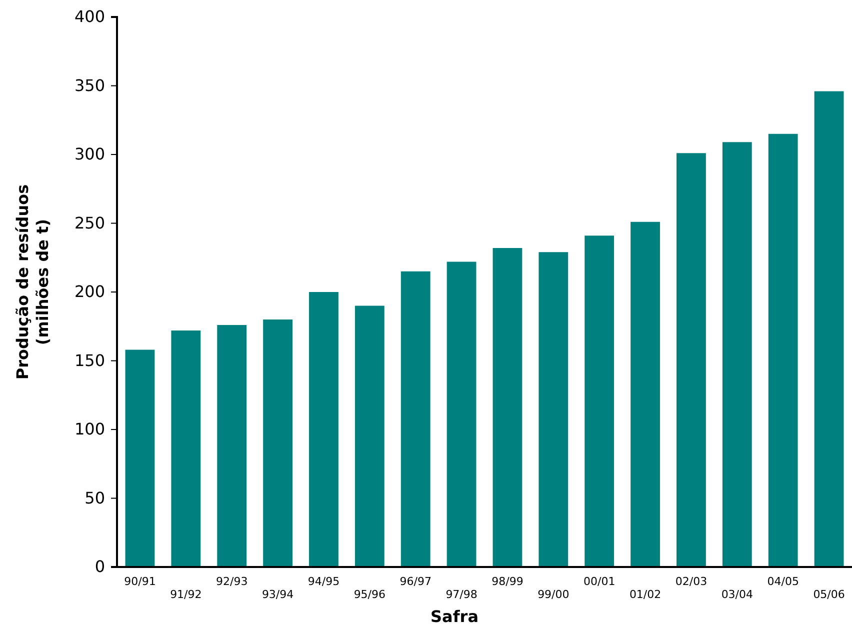 The width and height of the screenshot is (852, 625). Describe the element at coordinates (186, 594) in the screenshot. I see `x-tick-label: 91/92` at that location.